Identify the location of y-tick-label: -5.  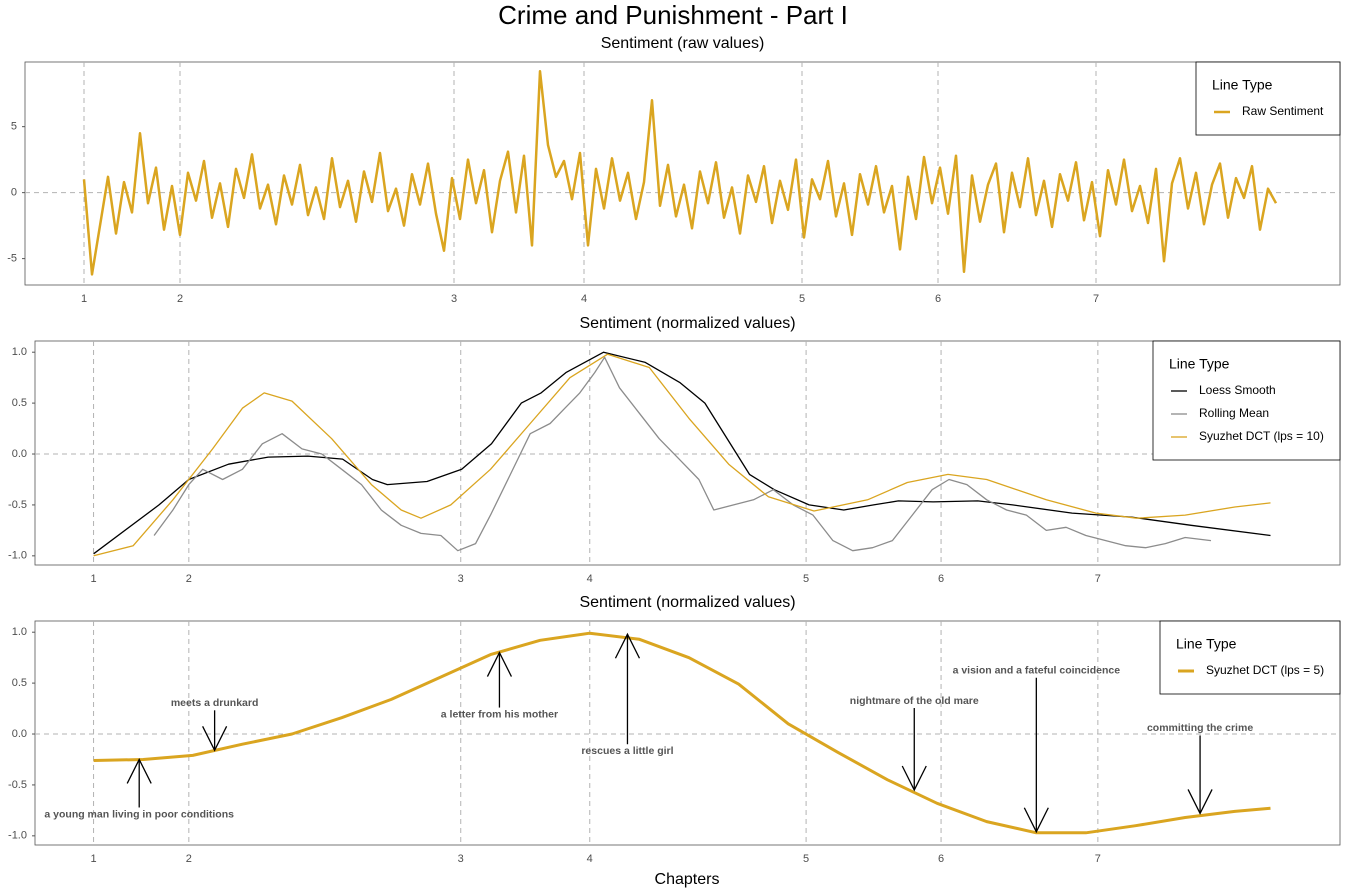
(12, 259).